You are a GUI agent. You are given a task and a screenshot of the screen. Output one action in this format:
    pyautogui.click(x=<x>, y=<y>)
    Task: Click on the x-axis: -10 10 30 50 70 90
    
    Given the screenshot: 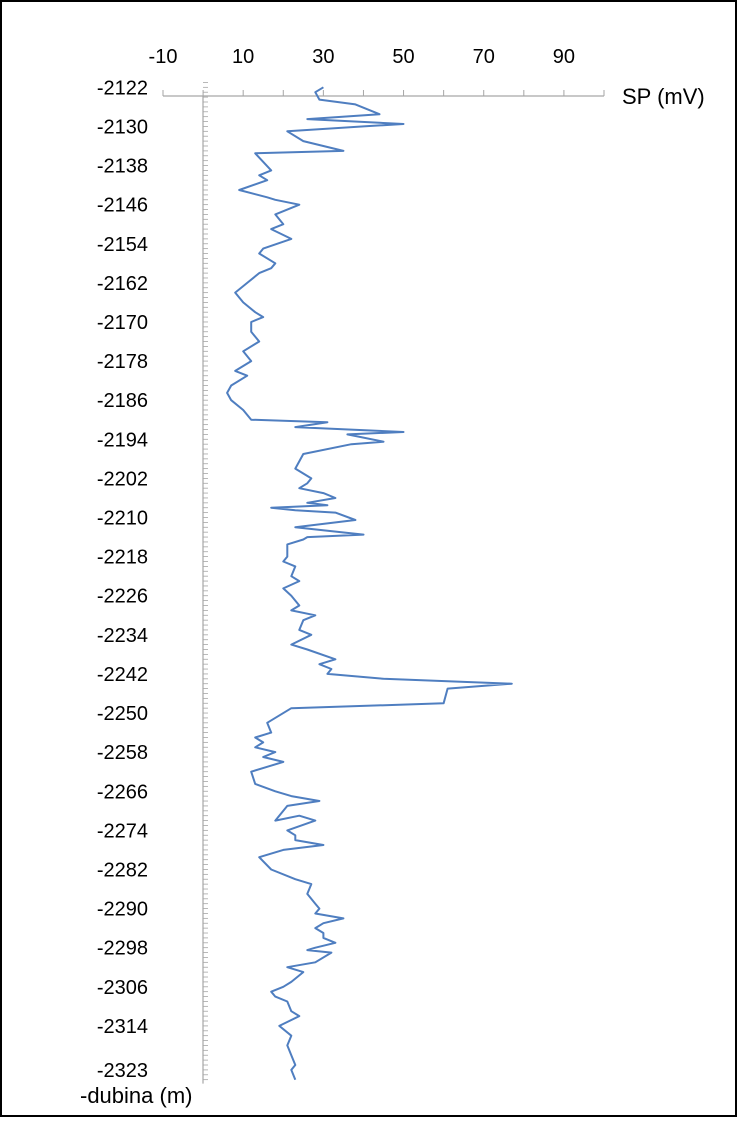 What is the action you would take?
    pyautogui.click(x=377, y=71)
    